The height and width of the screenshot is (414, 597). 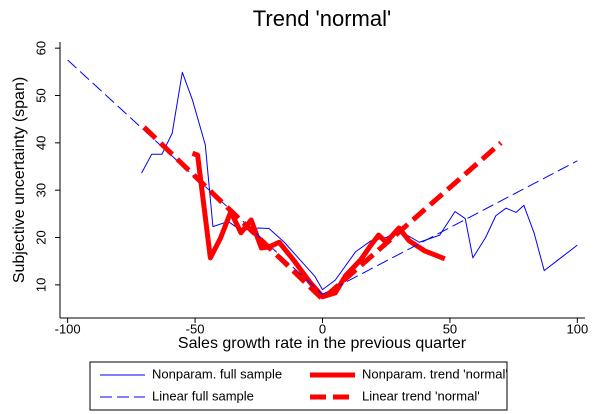 I want to click on y-tick-label: 50, so click(x=40, y=95).